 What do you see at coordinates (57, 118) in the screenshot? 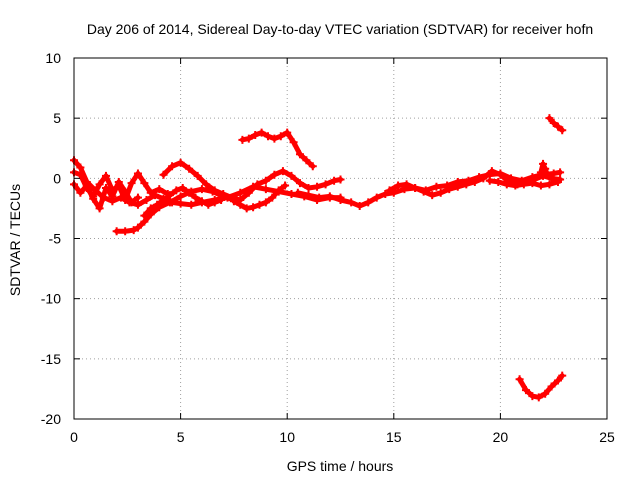
I see `y-tick-label: 5` at bounding box center [57, 118].